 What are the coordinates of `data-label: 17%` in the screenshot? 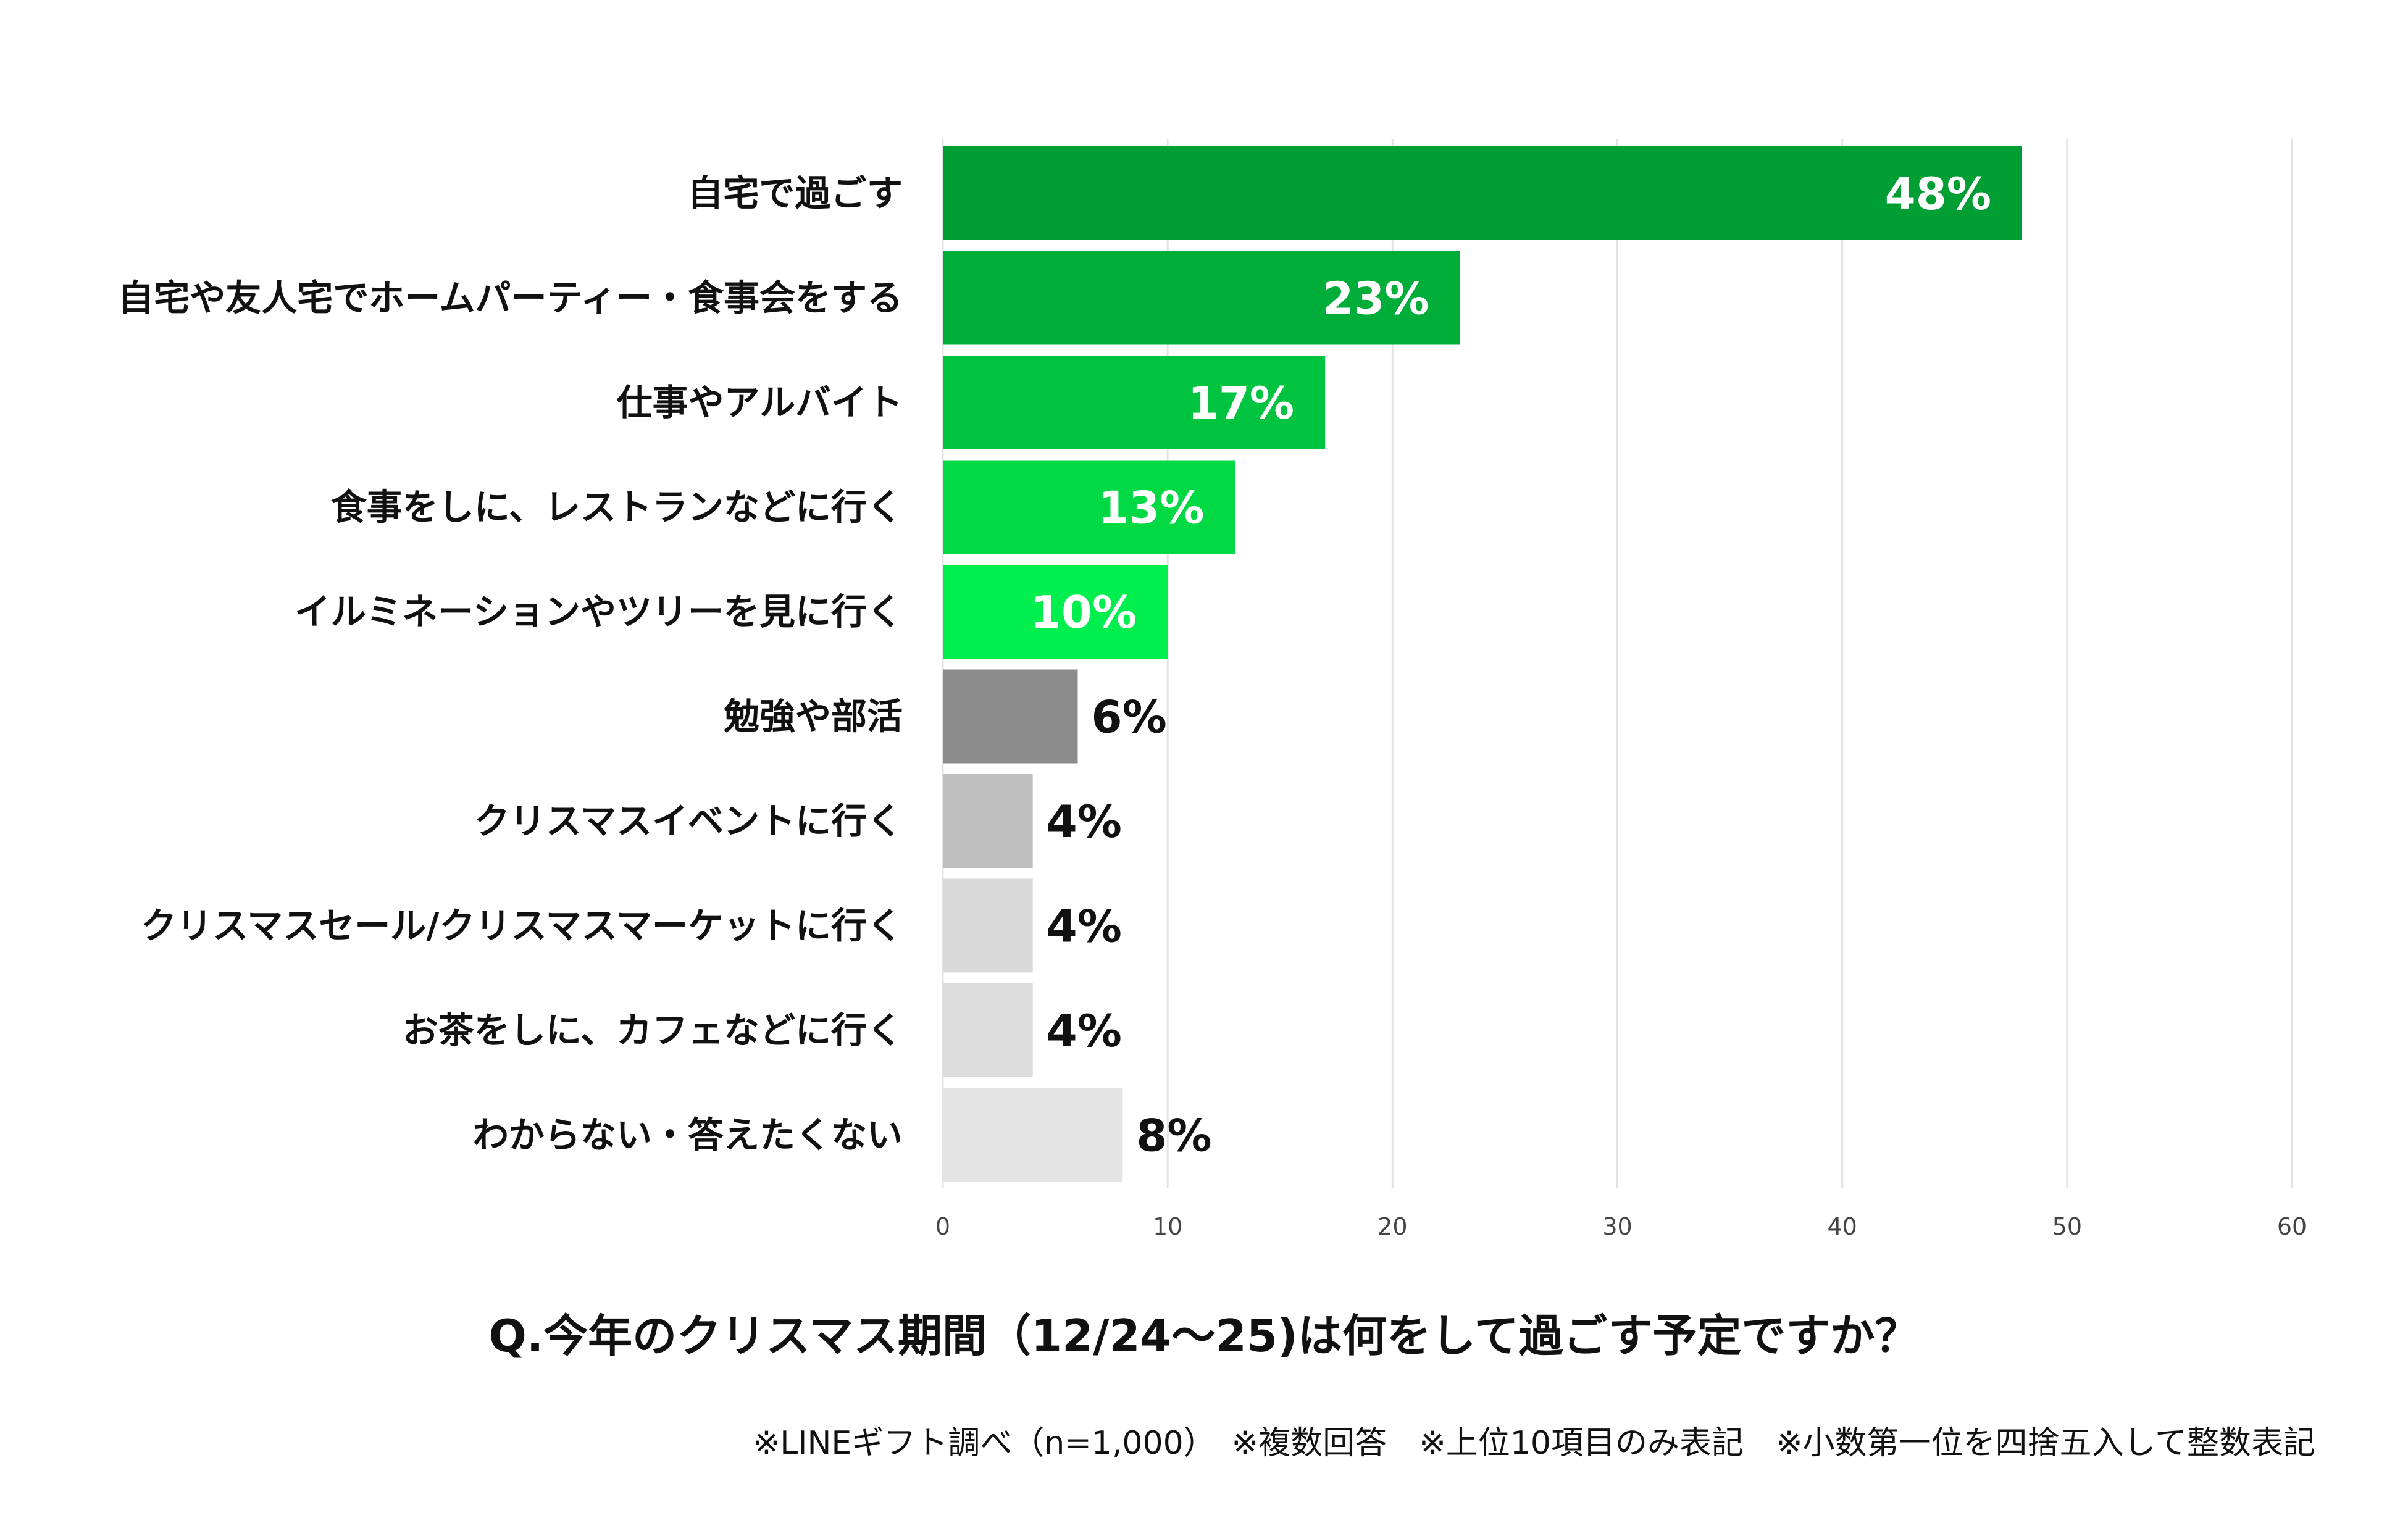 It's located at (1241, 403).